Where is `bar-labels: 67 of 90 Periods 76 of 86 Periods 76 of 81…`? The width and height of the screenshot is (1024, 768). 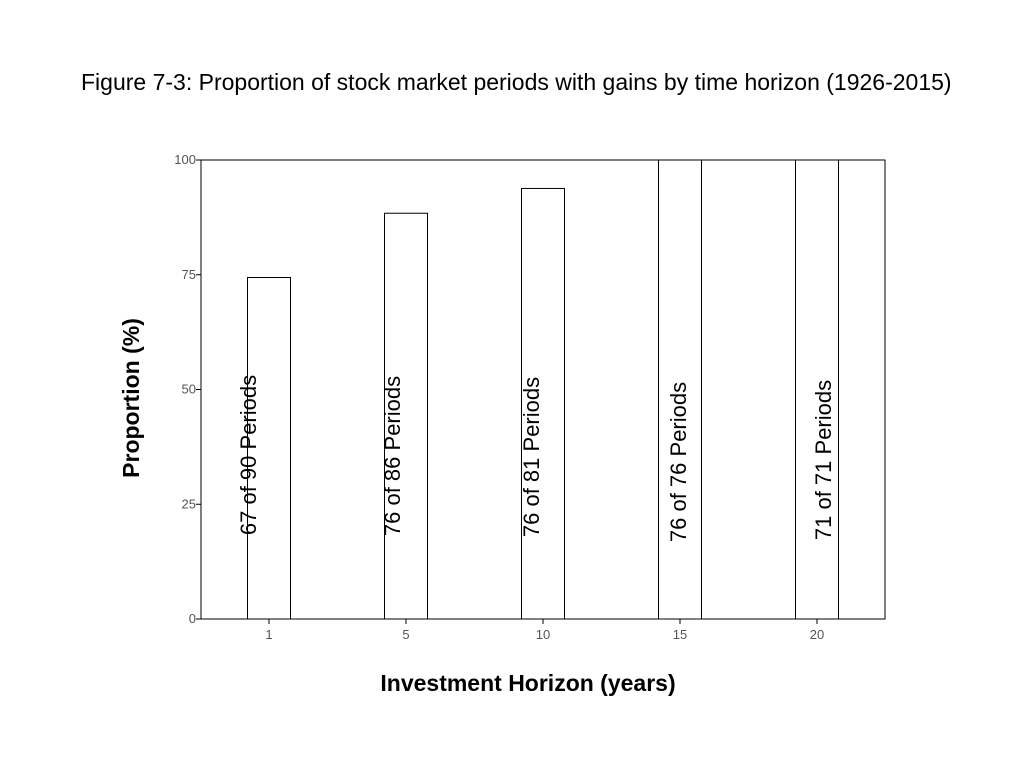 bar-labels: 67 of 90 Periods 76 of 86 Periods 76 of 81… is located at coordinates (536, 458).